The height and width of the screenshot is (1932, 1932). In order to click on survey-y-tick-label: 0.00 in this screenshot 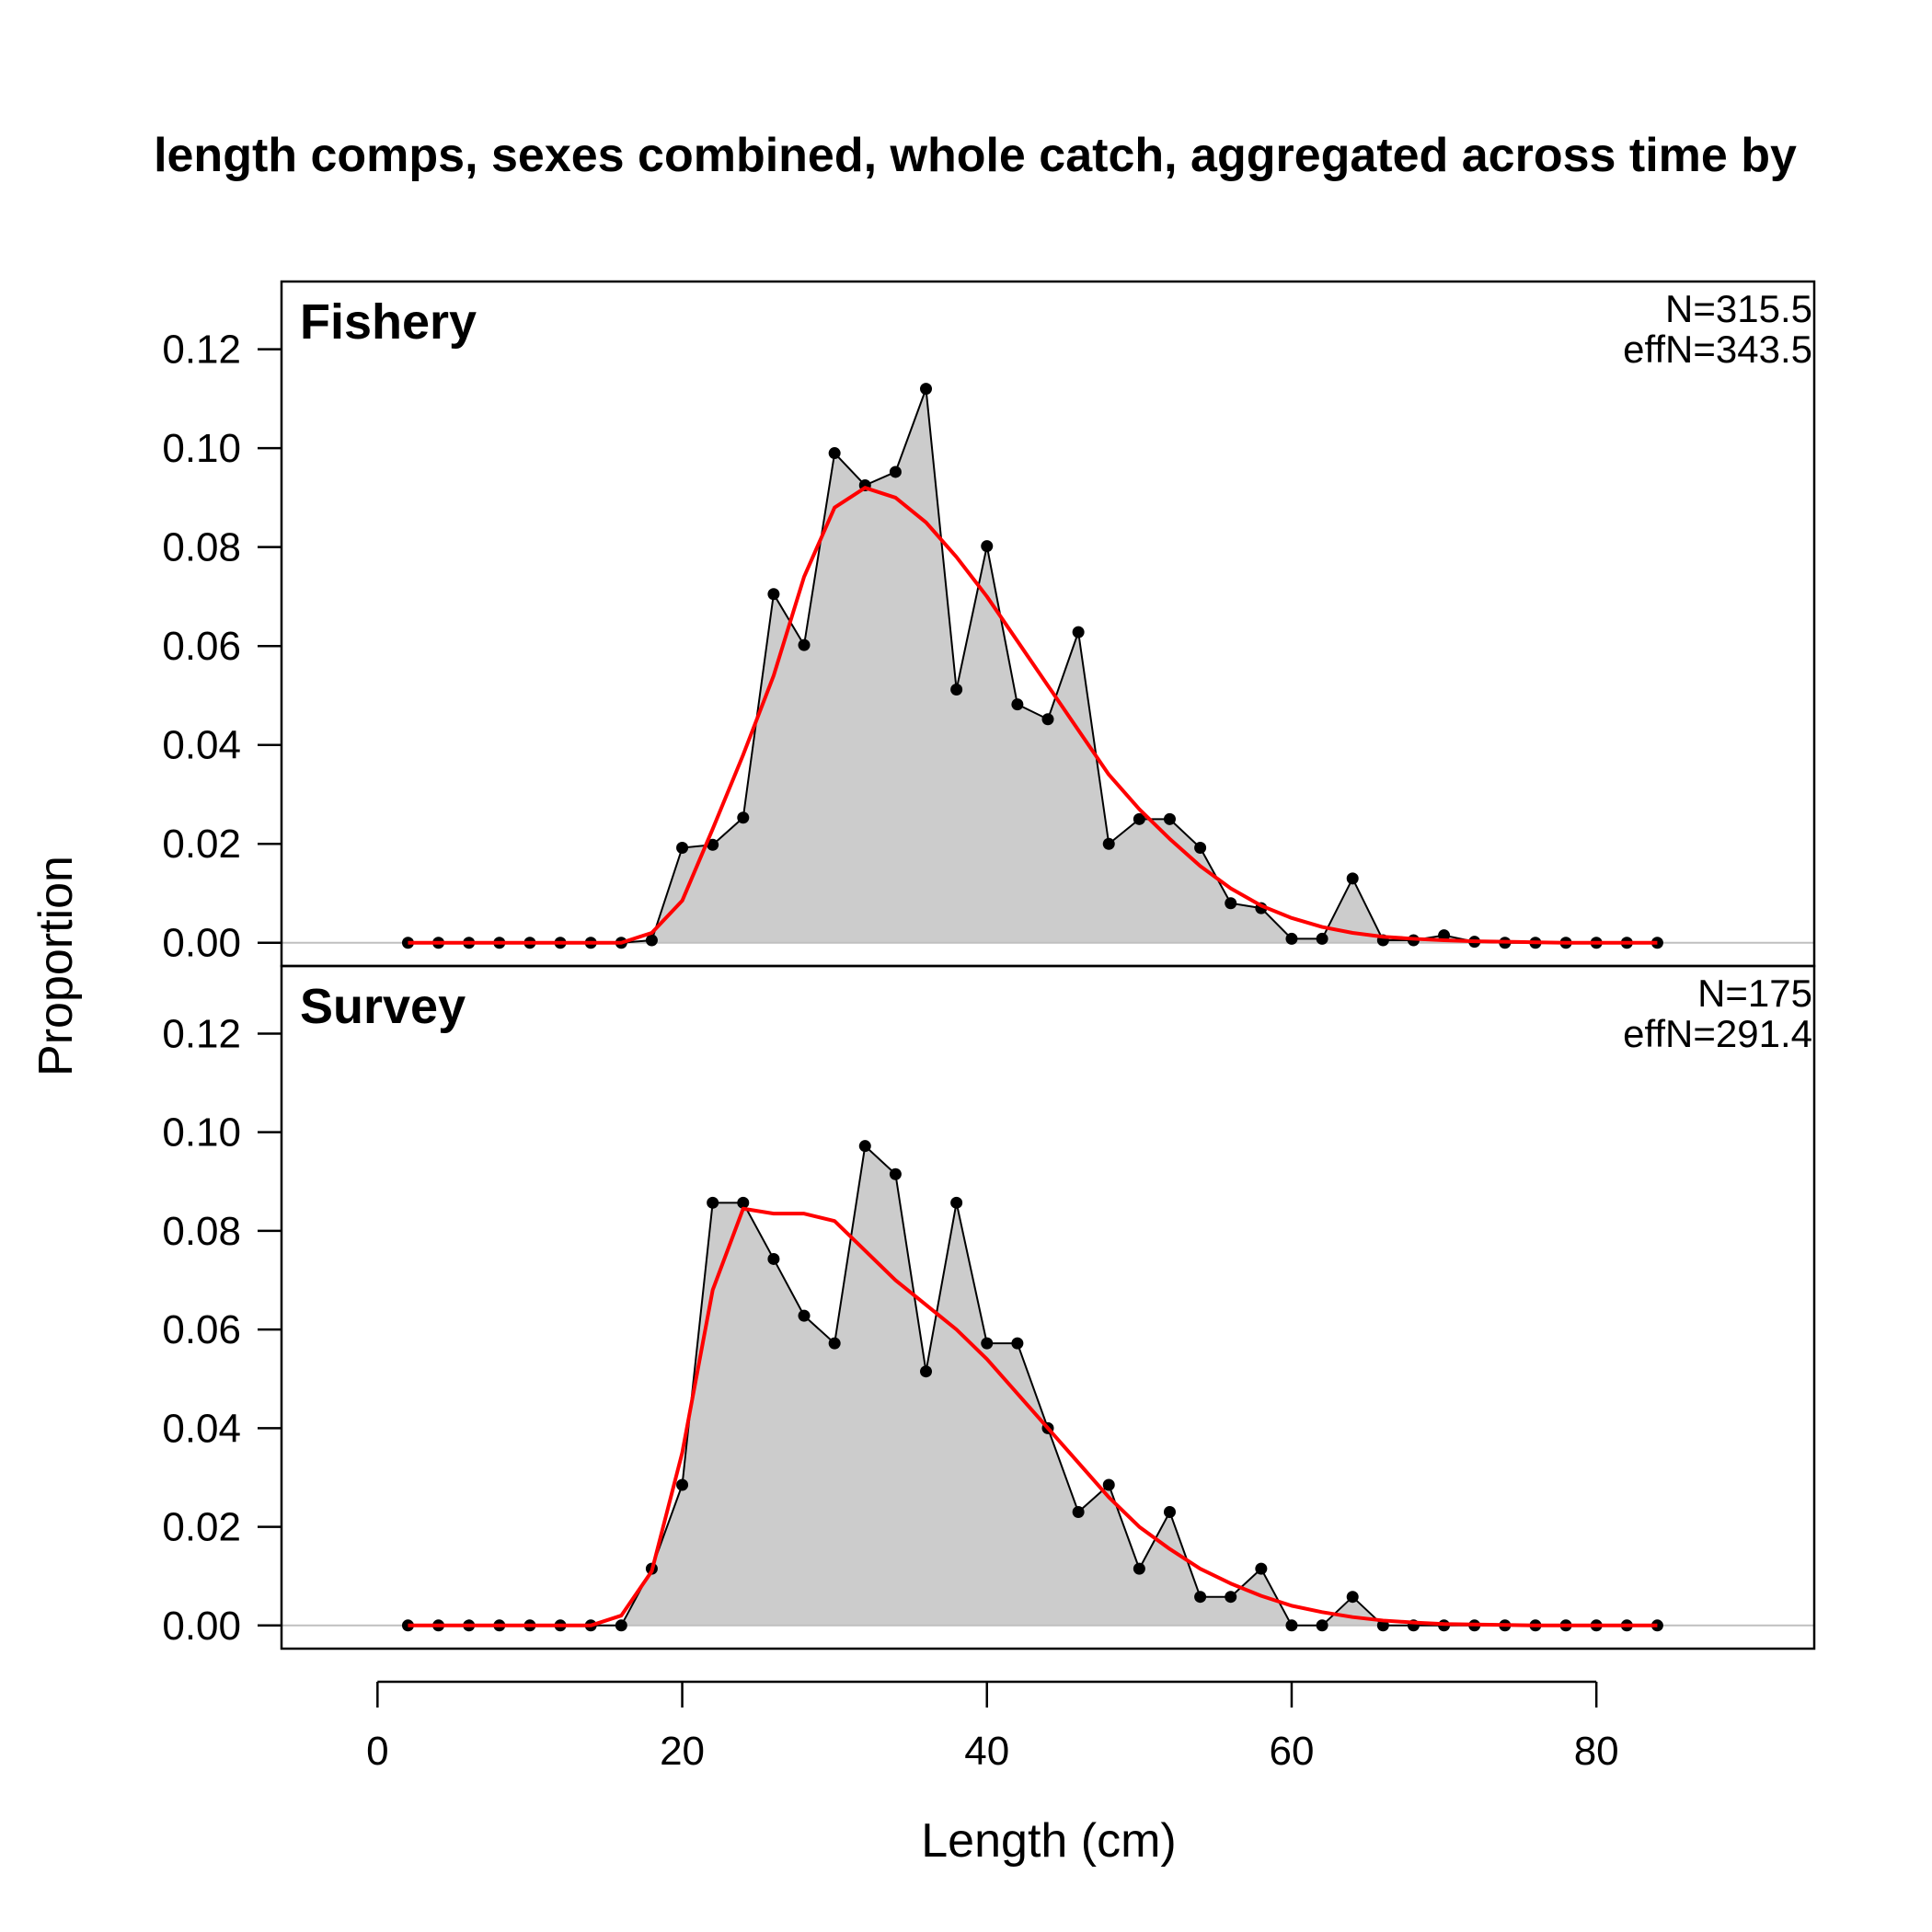, I will do `click(201, 1626)`.